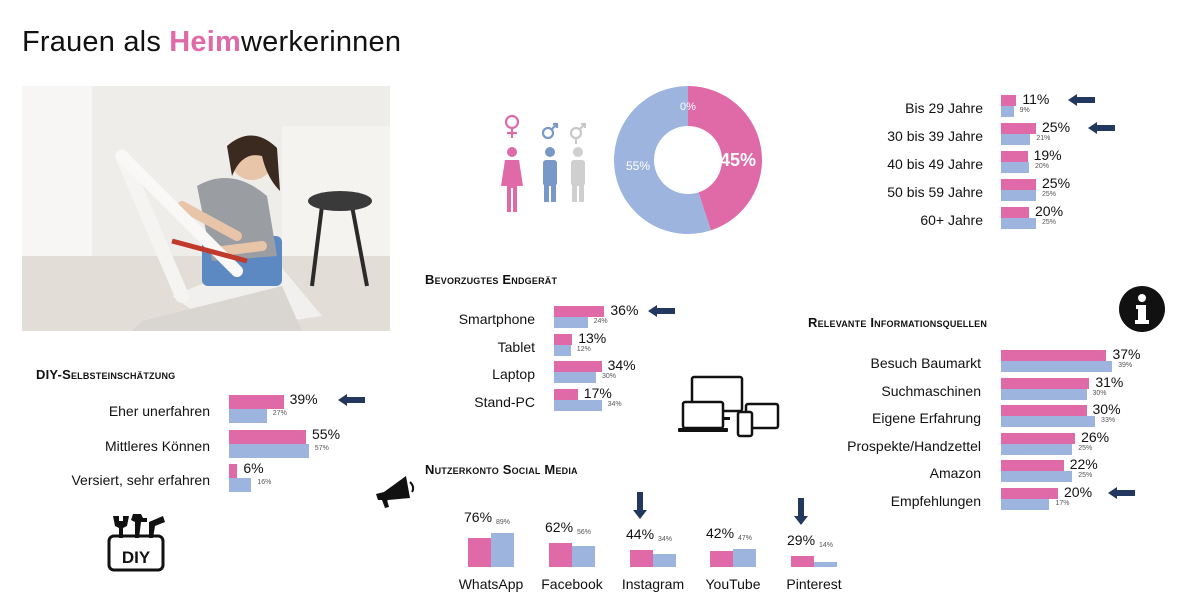 The width and height of the screenshot is (1200, 600). Describe the element at coordinates (1036, 99) in the screenshot. I see `age-value-female: 11%` at that location.